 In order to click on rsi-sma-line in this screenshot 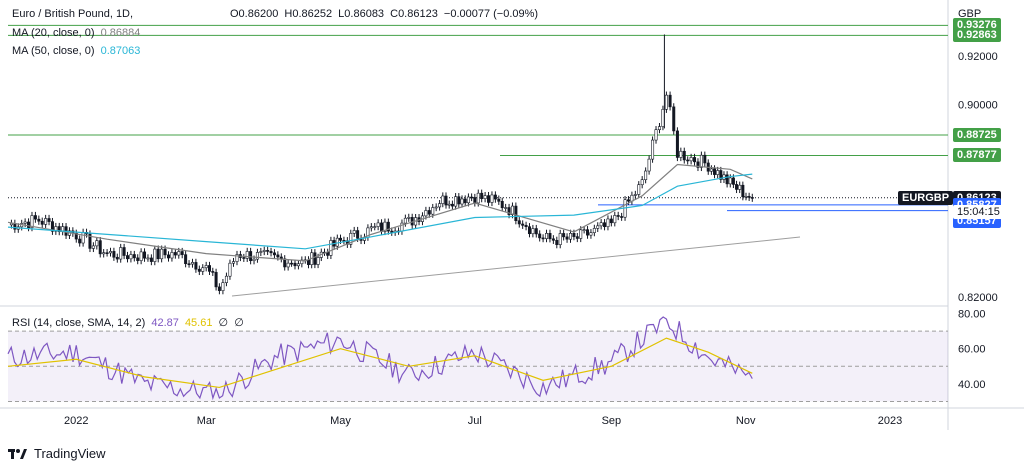, I will do `click(380, 363)`.